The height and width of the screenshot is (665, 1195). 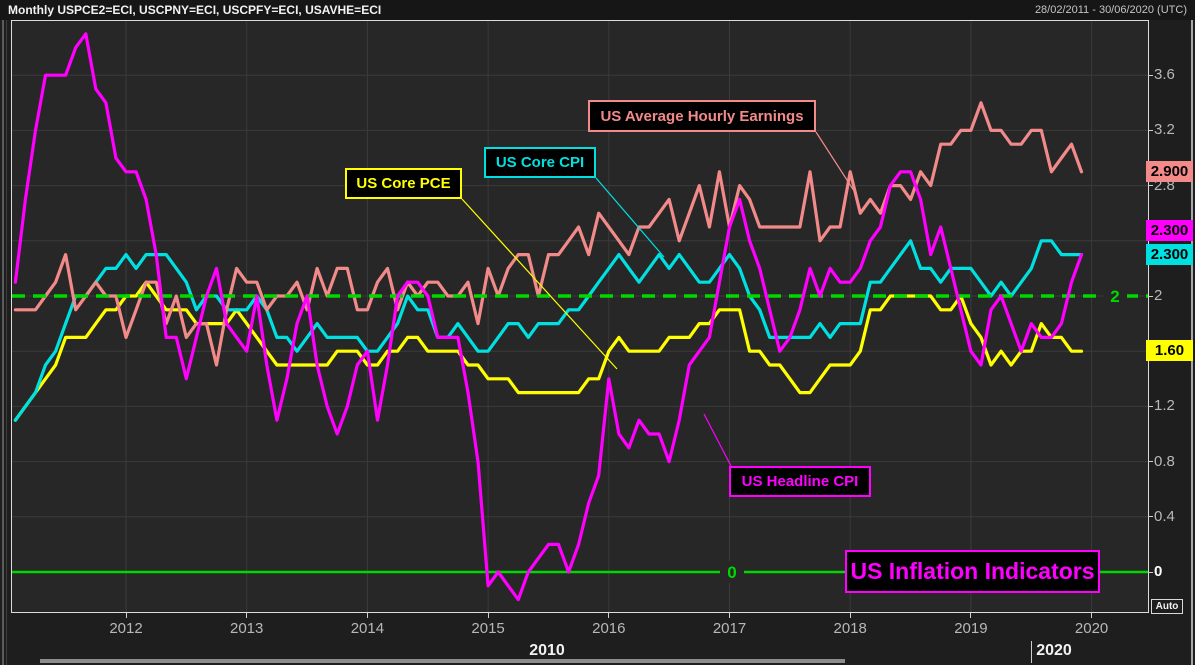 What do you see at coordinates (1054, 650) in the screenshot?
I see `decade-label-2020: 2020` at bounding box center [1054, 650].